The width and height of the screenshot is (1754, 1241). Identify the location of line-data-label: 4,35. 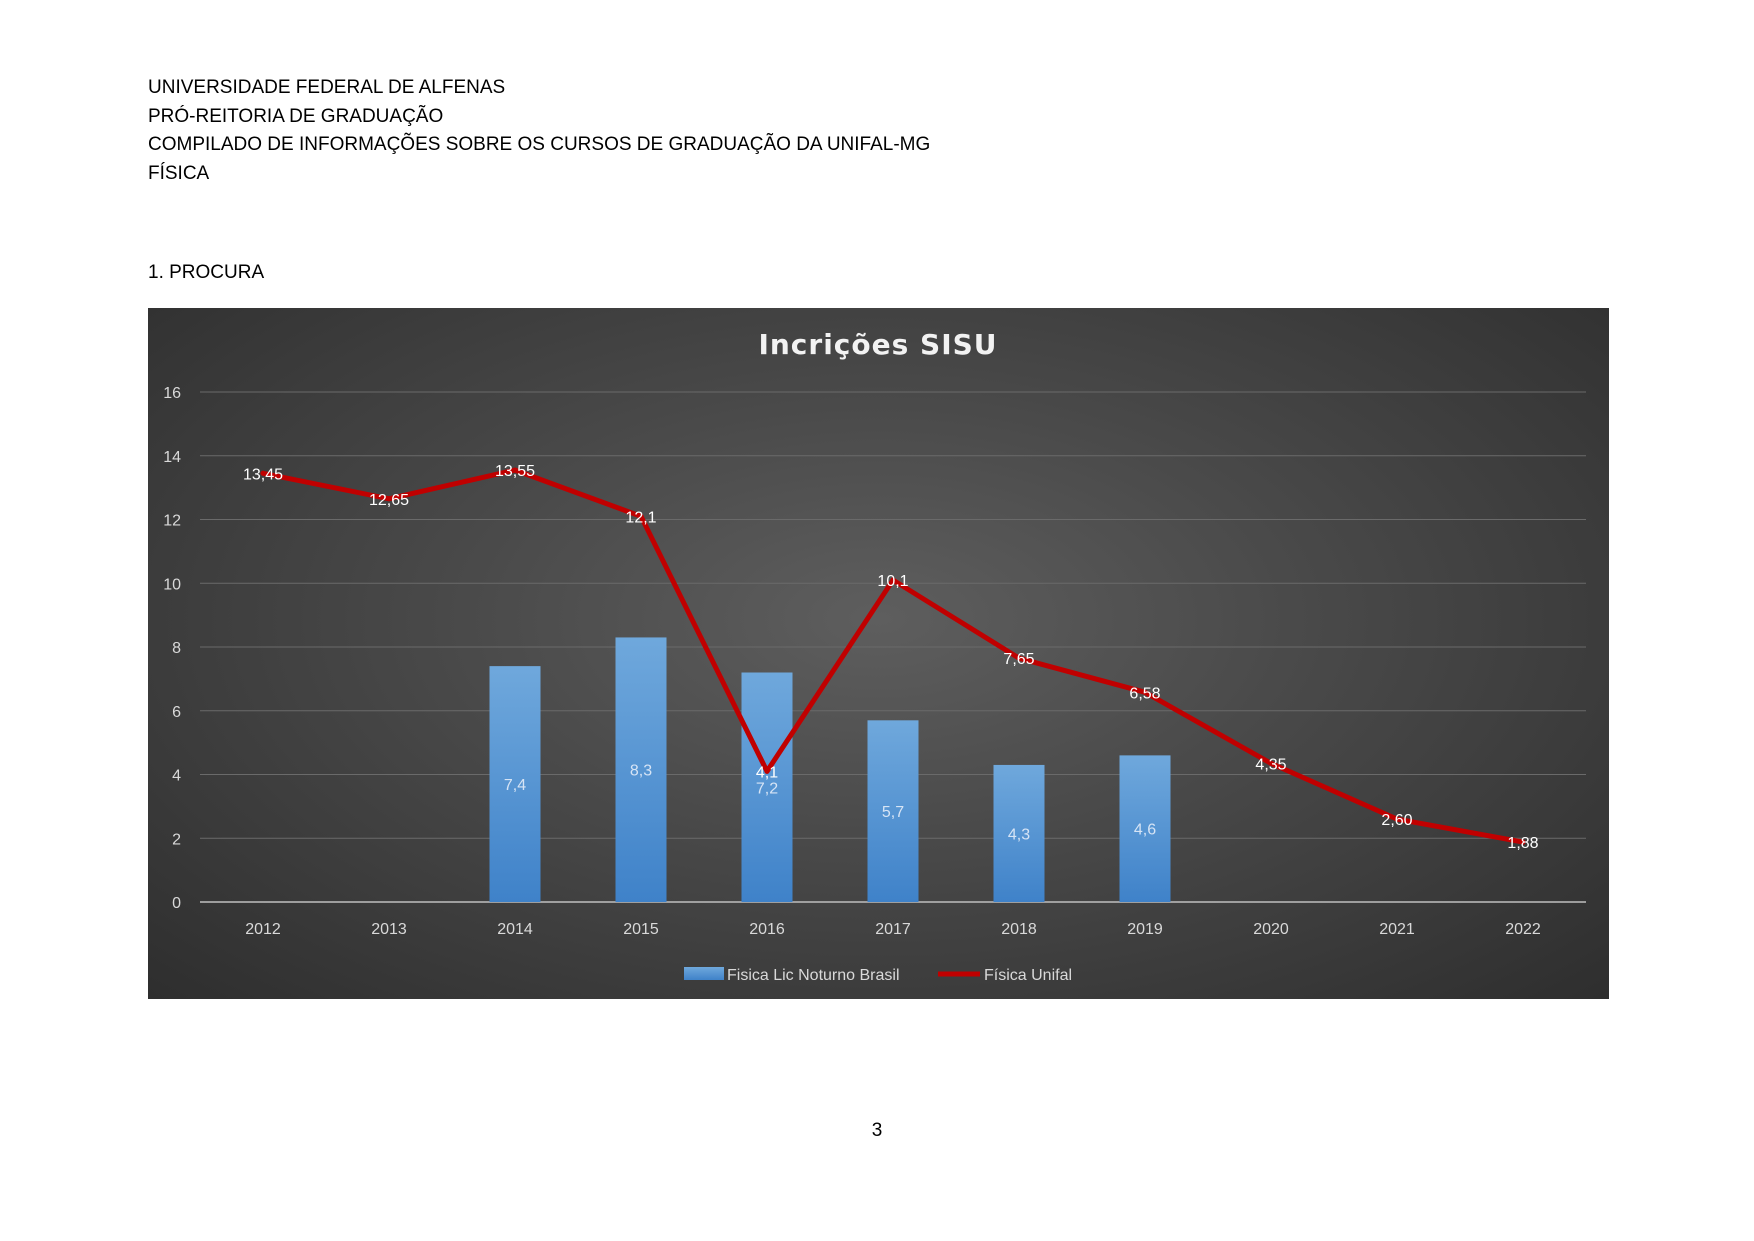
(1270, 764).